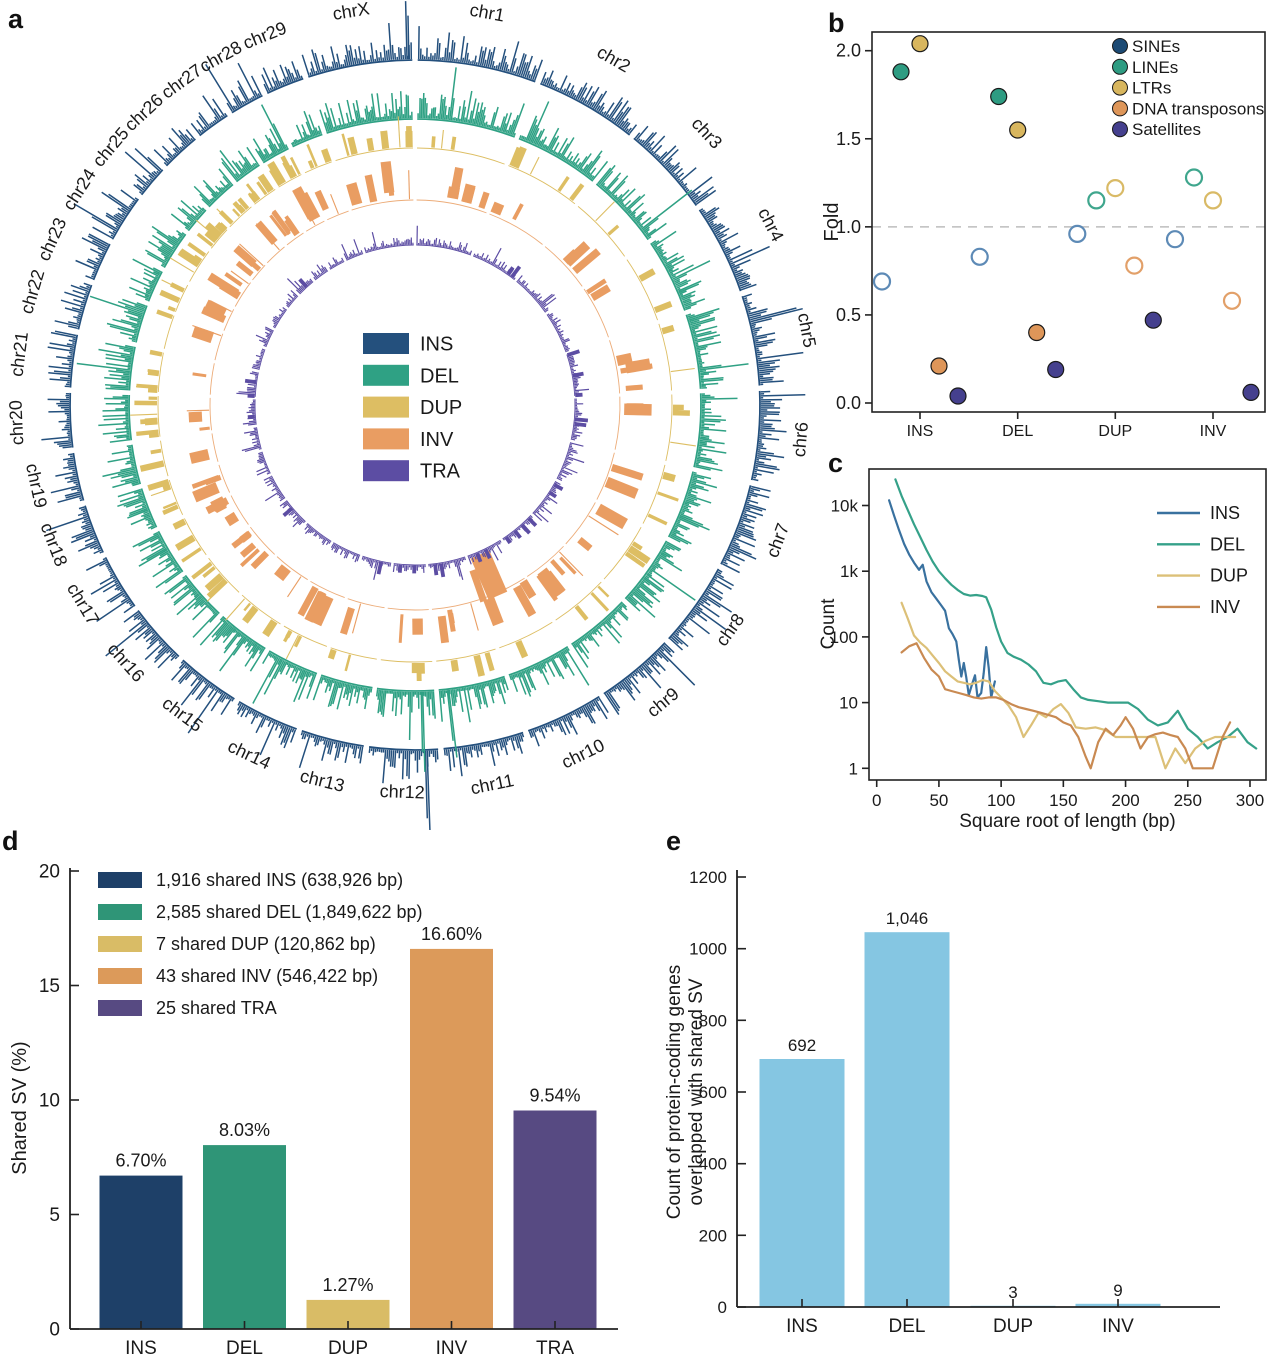 This screenshot has height=1361, width=1269. I want to click on x-tick-label: 50, so click(938, 800).